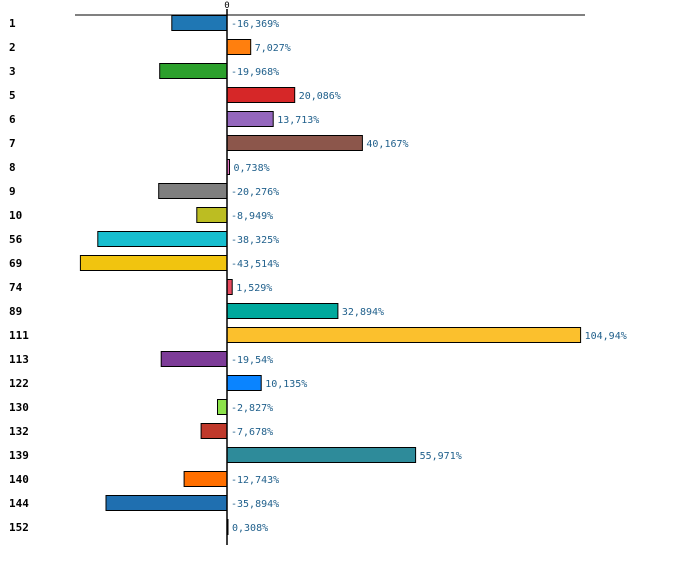 Image resolution: width=700 pixels, height=573 pixels. What do you see at coordinates (12, 71) in the screenshot?
I see `category-label: 3` at bounding box center [12, 71].